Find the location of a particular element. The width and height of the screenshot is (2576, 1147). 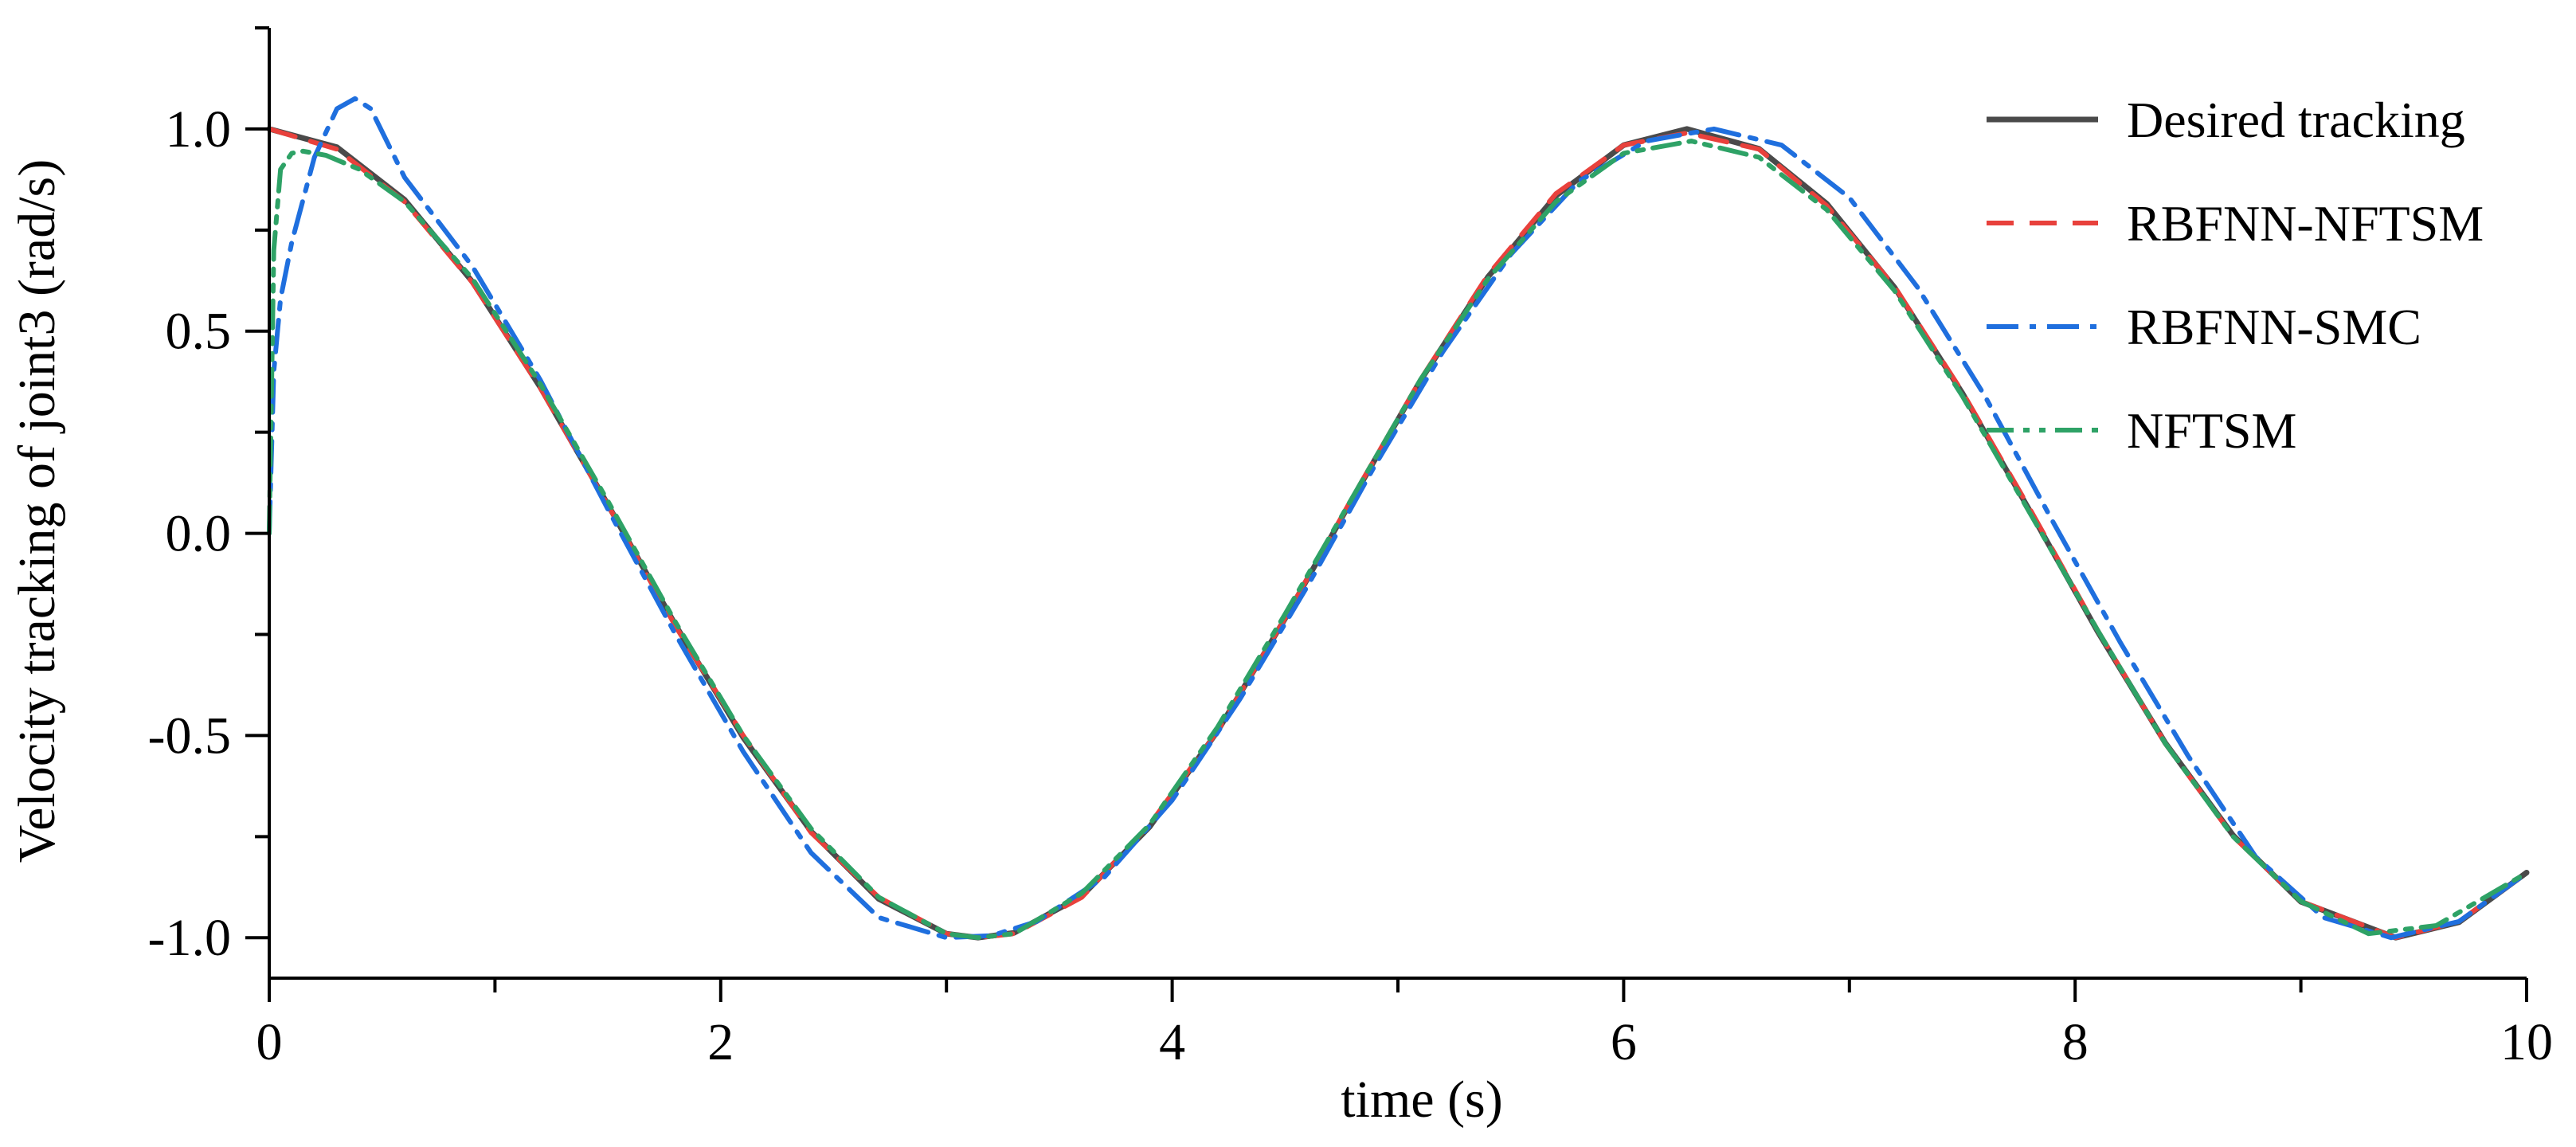

x-tick-label: 8 is located at coordinates (2075, 1042).